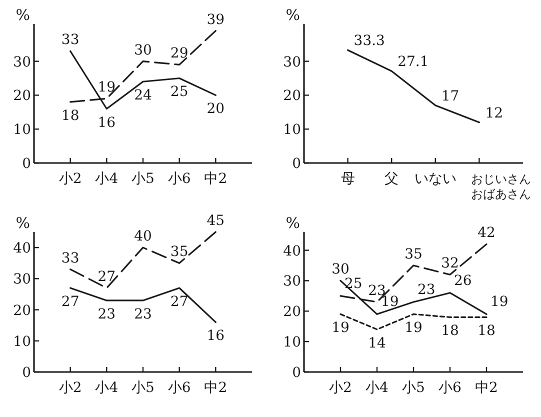 The width and height of the screenshot is (541, 417). What do you see at coordinates (435, 179) in the screenshot?
I see `x-tick-label: いない` at bounding box center [435, 179].